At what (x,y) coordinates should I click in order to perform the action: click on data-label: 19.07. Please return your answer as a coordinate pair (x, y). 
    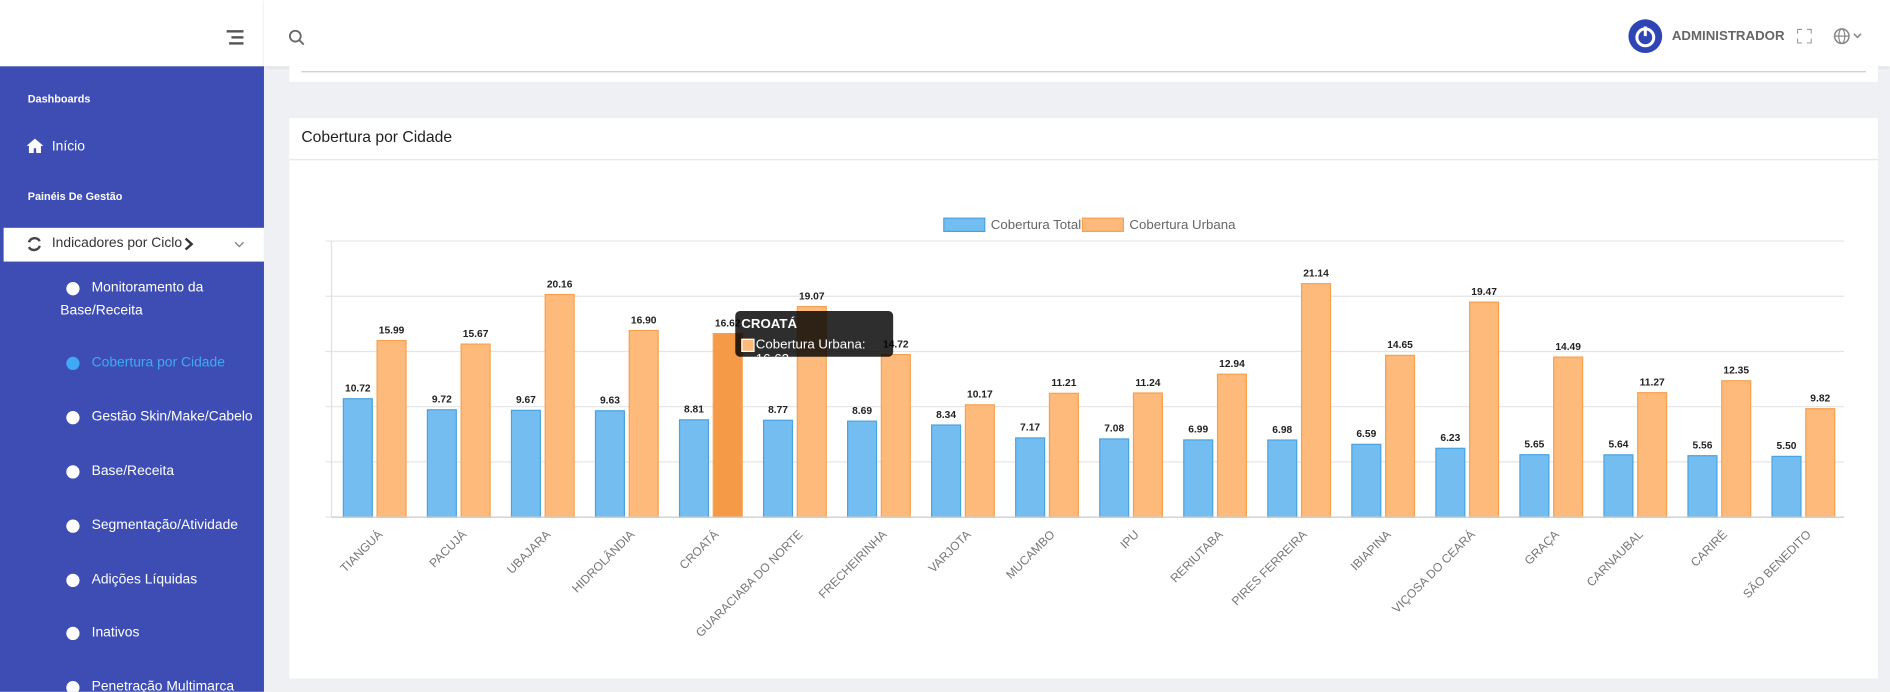
    Looking at the image, I should click on (812, 296).